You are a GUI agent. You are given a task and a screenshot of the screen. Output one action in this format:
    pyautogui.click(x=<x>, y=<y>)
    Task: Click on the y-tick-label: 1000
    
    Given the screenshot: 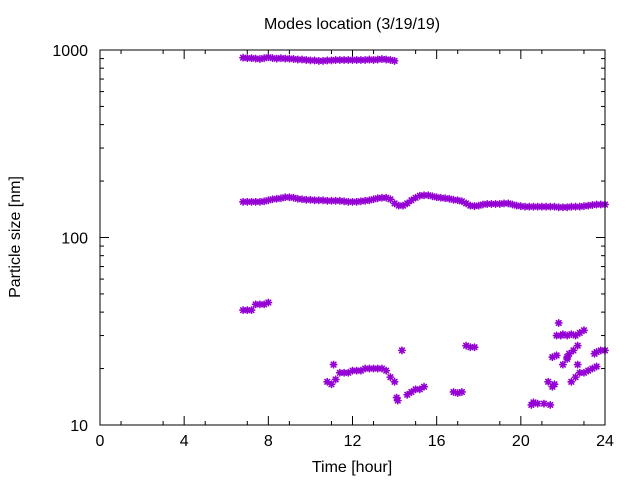 What is the action you would take?
    pyautogui.click(x=70, y=51)
    